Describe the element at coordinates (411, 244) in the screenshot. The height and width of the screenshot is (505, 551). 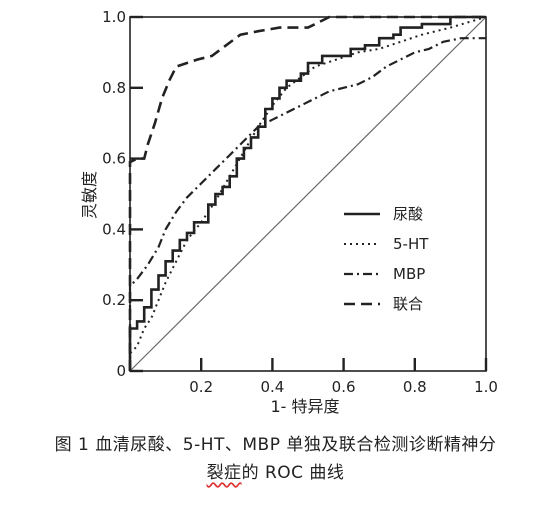
I see `legend-label-2: 5-HT` at that location.